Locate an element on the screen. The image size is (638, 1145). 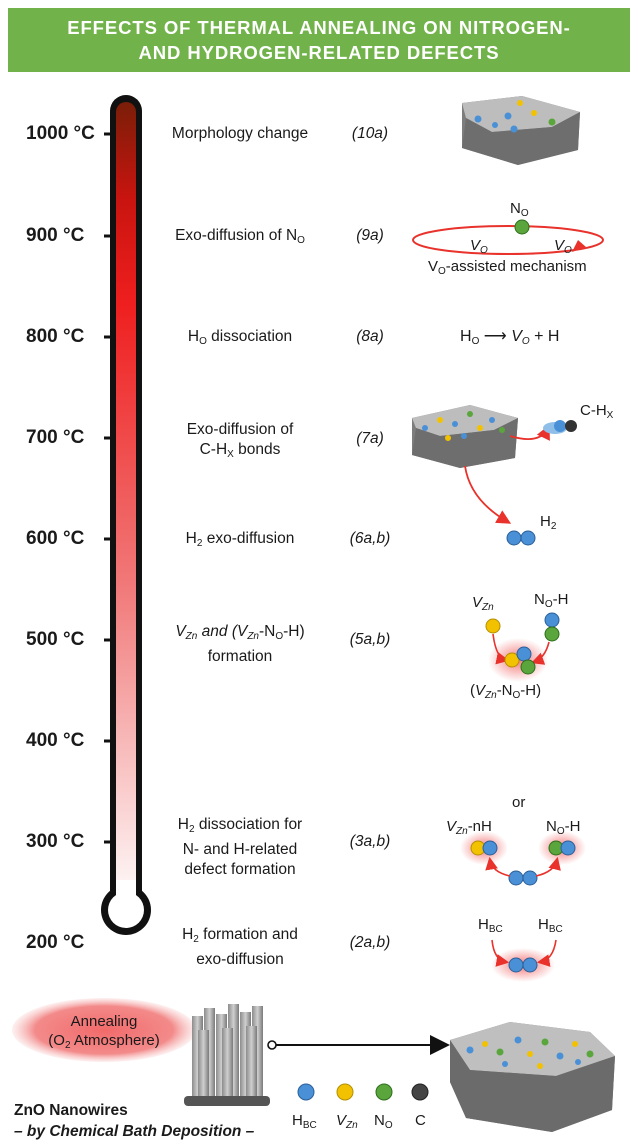
step-8-eq: (8a) is located at coordinates (370, 336).